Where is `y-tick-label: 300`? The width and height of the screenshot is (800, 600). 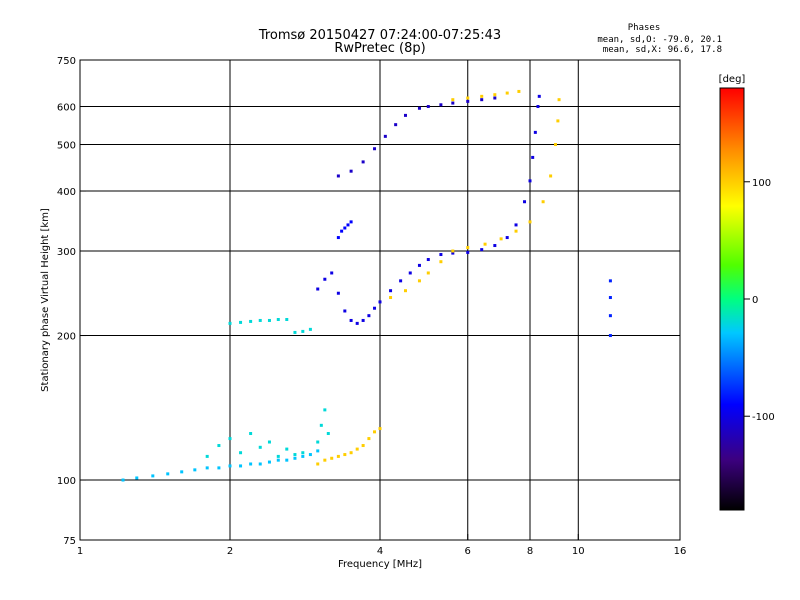
y-tick-label: 300 is located at coordinates (66, 252).